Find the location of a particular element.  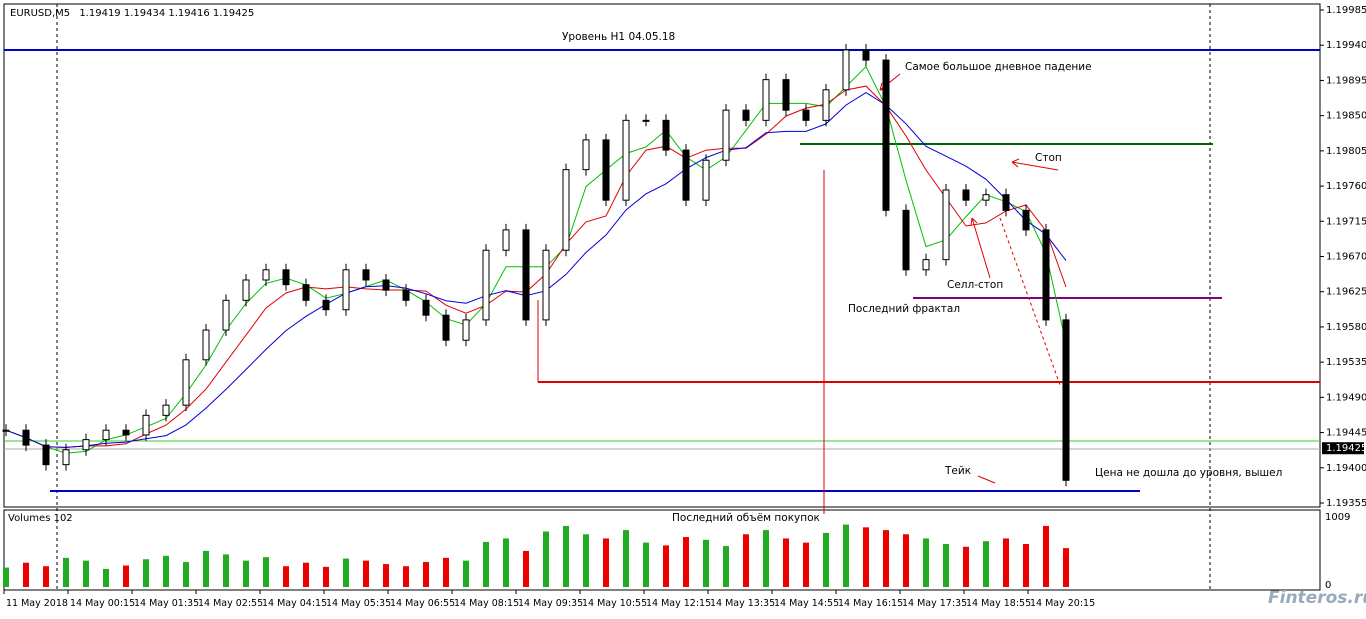

annotation: Уровень H1 04.05.18 is located at coordinates (618, 37).